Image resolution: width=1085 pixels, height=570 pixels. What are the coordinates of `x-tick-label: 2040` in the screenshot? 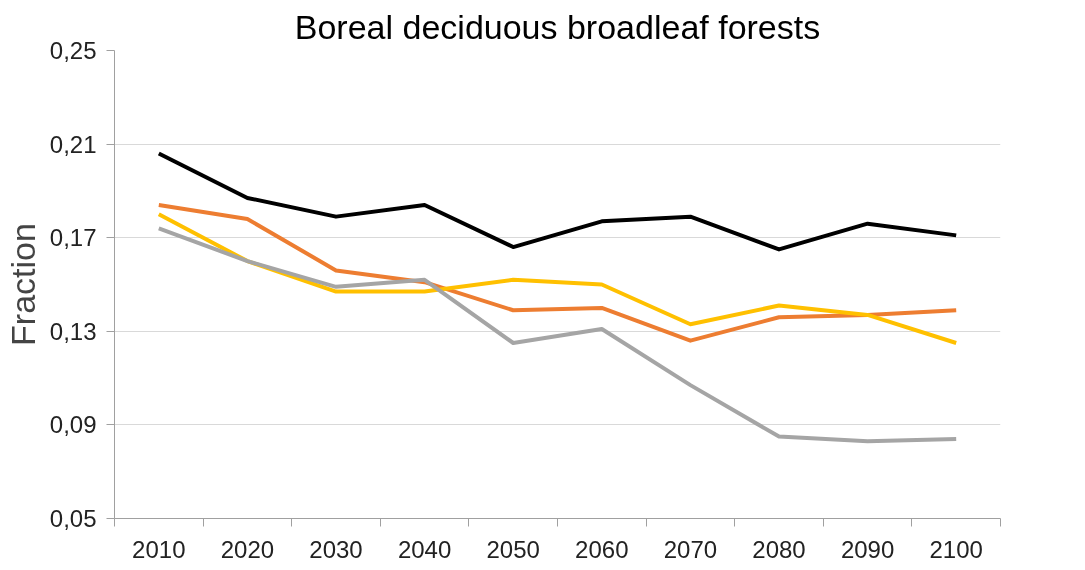 It's located at (424, 549).